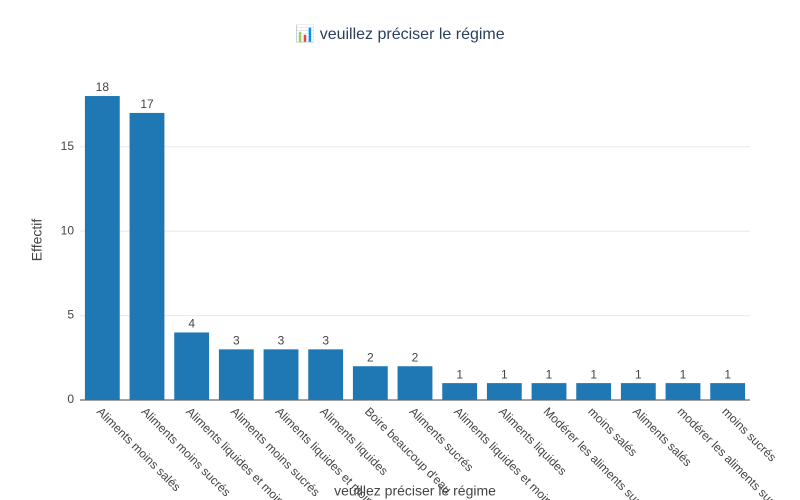 This screenshot has width=800, height=500. Describe the element at coordinates (415, 491) in the screenshot. I see `x-axis-title: veuillez préciser le régime` at that location.